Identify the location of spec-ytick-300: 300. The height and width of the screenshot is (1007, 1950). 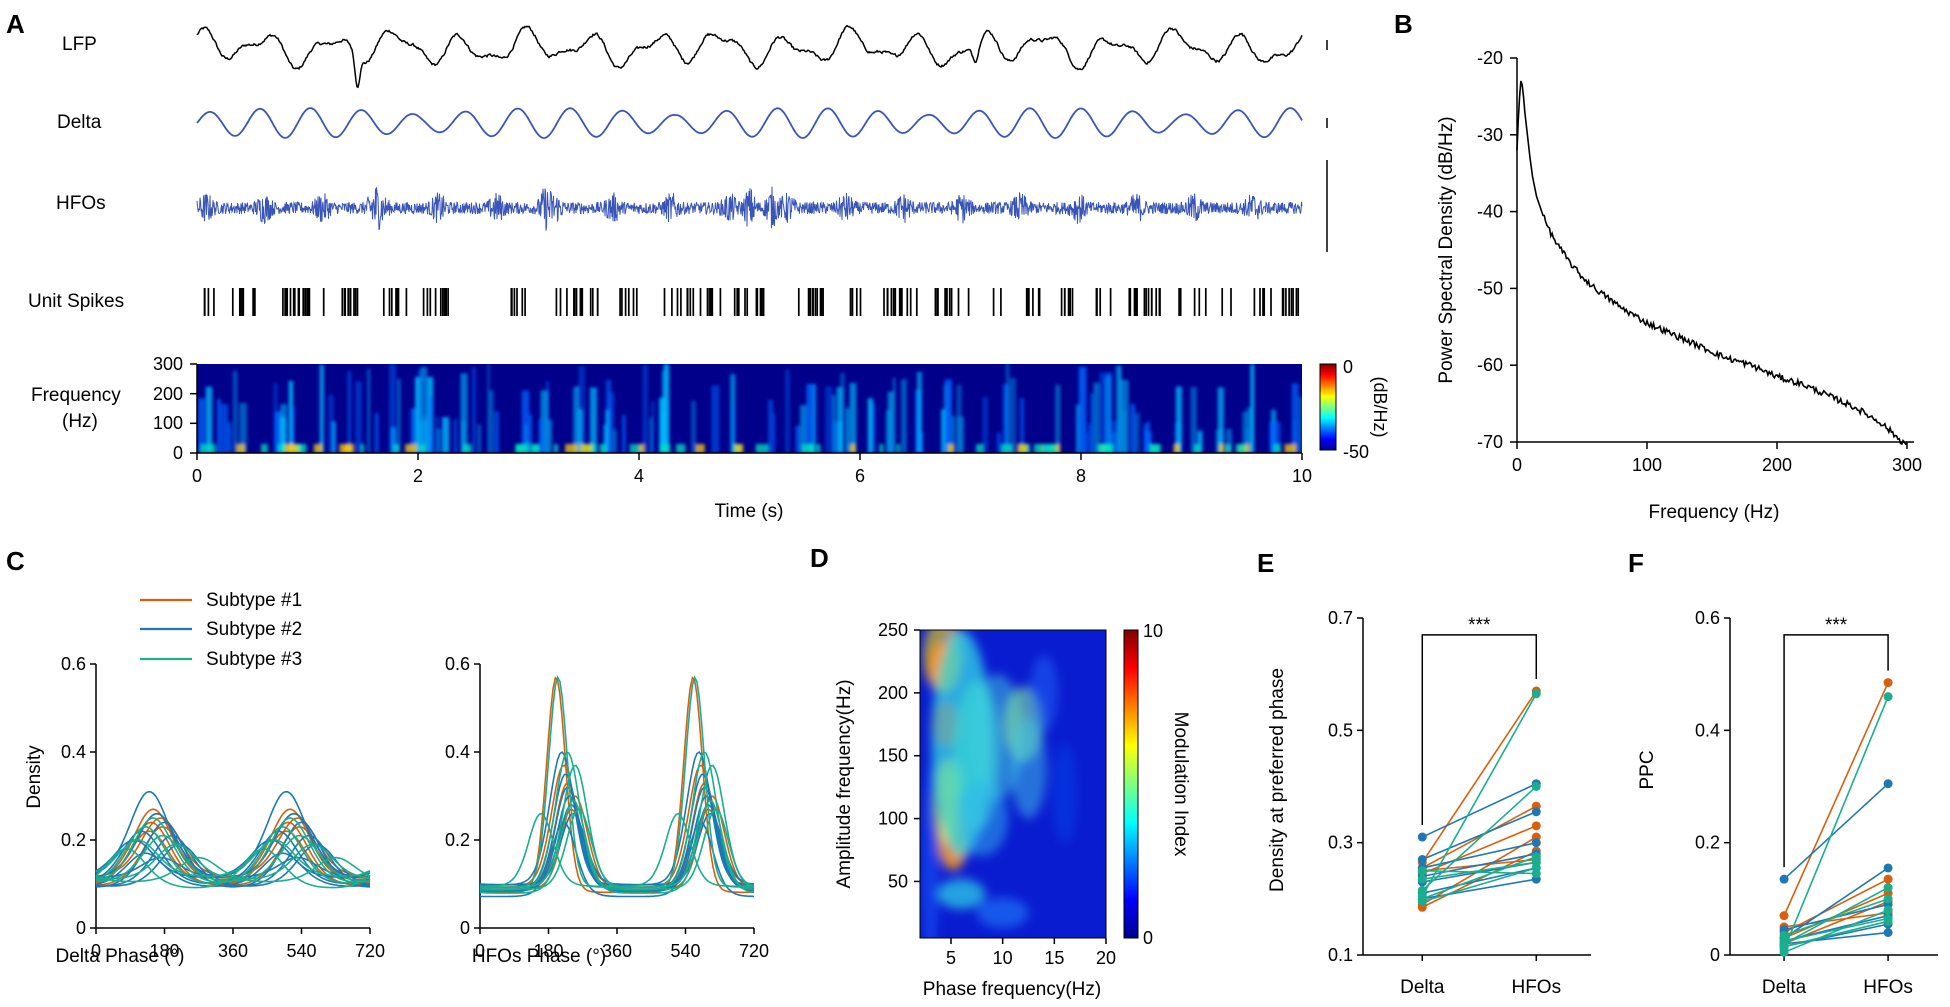
(168, 364).